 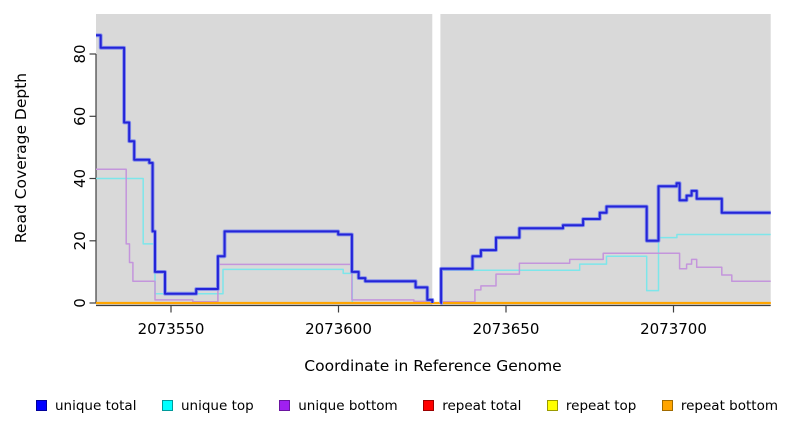 I want to click on y-tick-label: 80, so click(x=80, y=53).